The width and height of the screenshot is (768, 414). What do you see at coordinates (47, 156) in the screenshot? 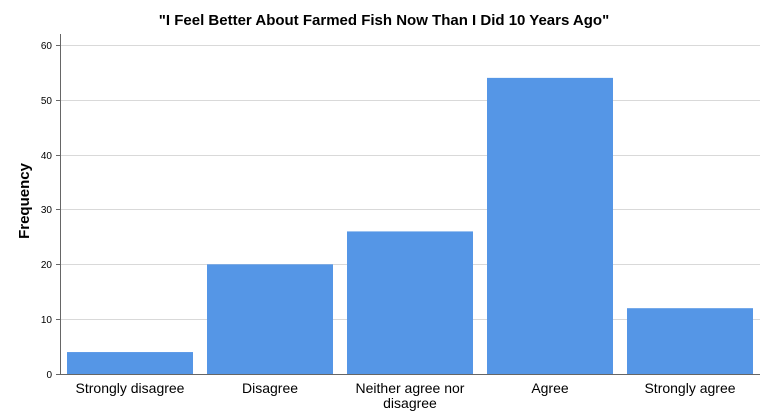
I see `y-tick-label: 40` at bounding box center [47, 156].